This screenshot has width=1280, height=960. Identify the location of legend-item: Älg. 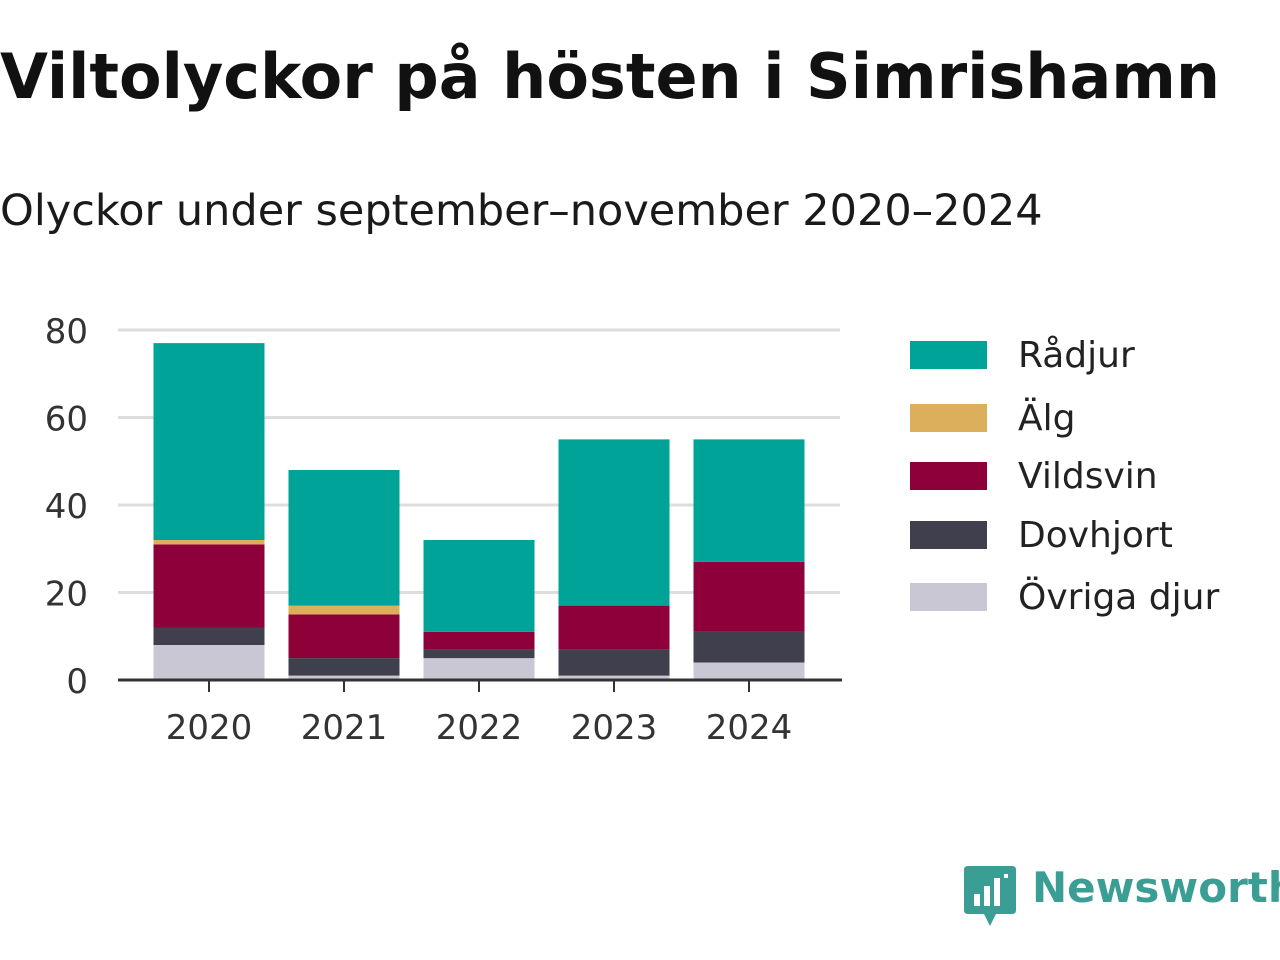
(1080, 419).